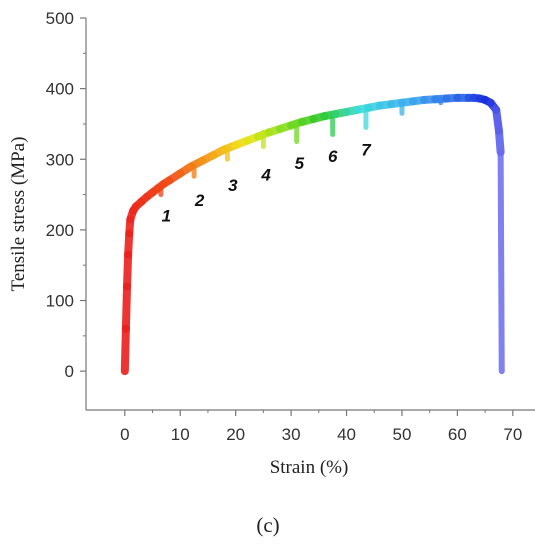 Image resolution: width=535 pixels, height=550 pixels. What do you see at coordinates (402, 434) in the screenshot?
I see `x-tick-label-50: 50` at bounding box center [402, 434].